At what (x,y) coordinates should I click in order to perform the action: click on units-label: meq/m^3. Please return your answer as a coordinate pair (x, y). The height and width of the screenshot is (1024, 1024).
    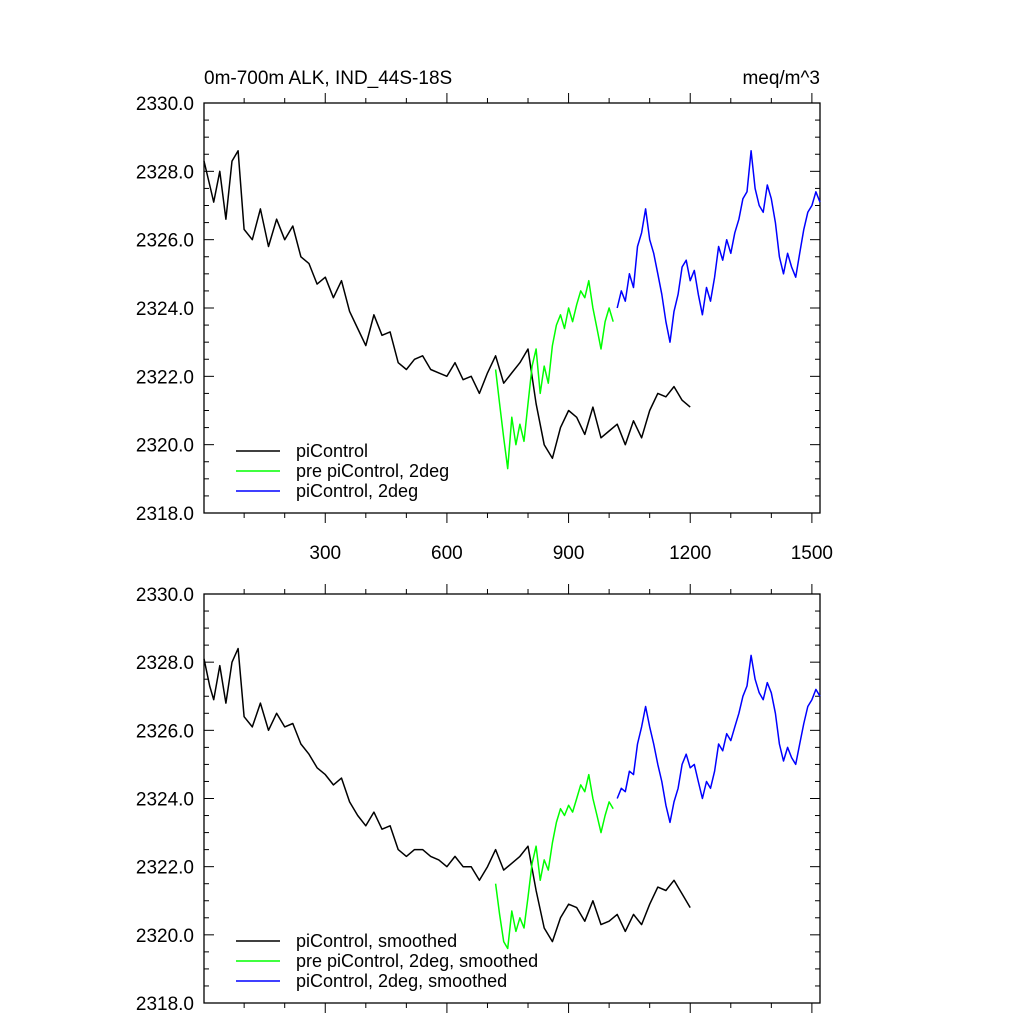
    Looking at the image, I should click on (781, 78).